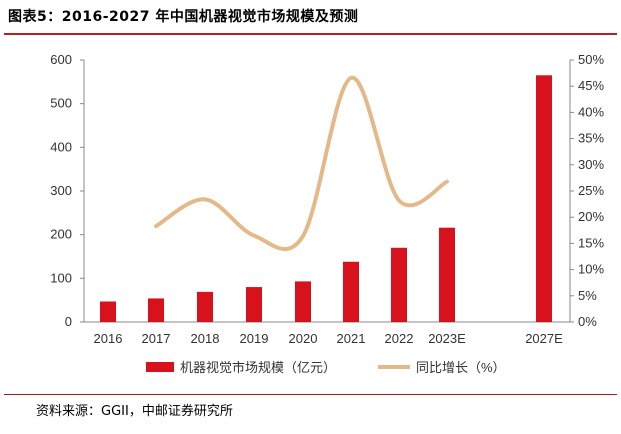 The image size is (621, 434). I want to click on x-axis-tick-label: 2016, so click(108, 338).